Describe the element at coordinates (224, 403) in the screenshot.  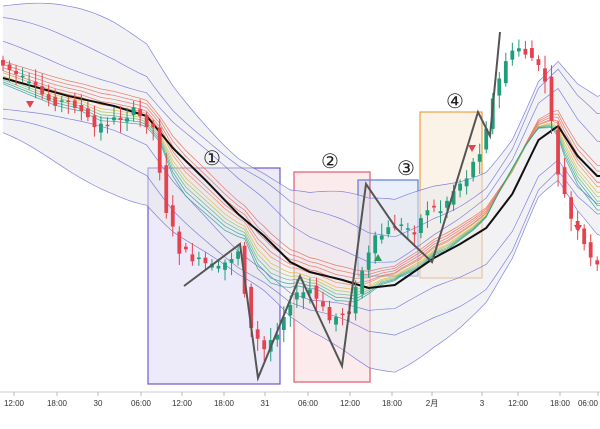
I see `x-tick-label: 18:00` at that location.